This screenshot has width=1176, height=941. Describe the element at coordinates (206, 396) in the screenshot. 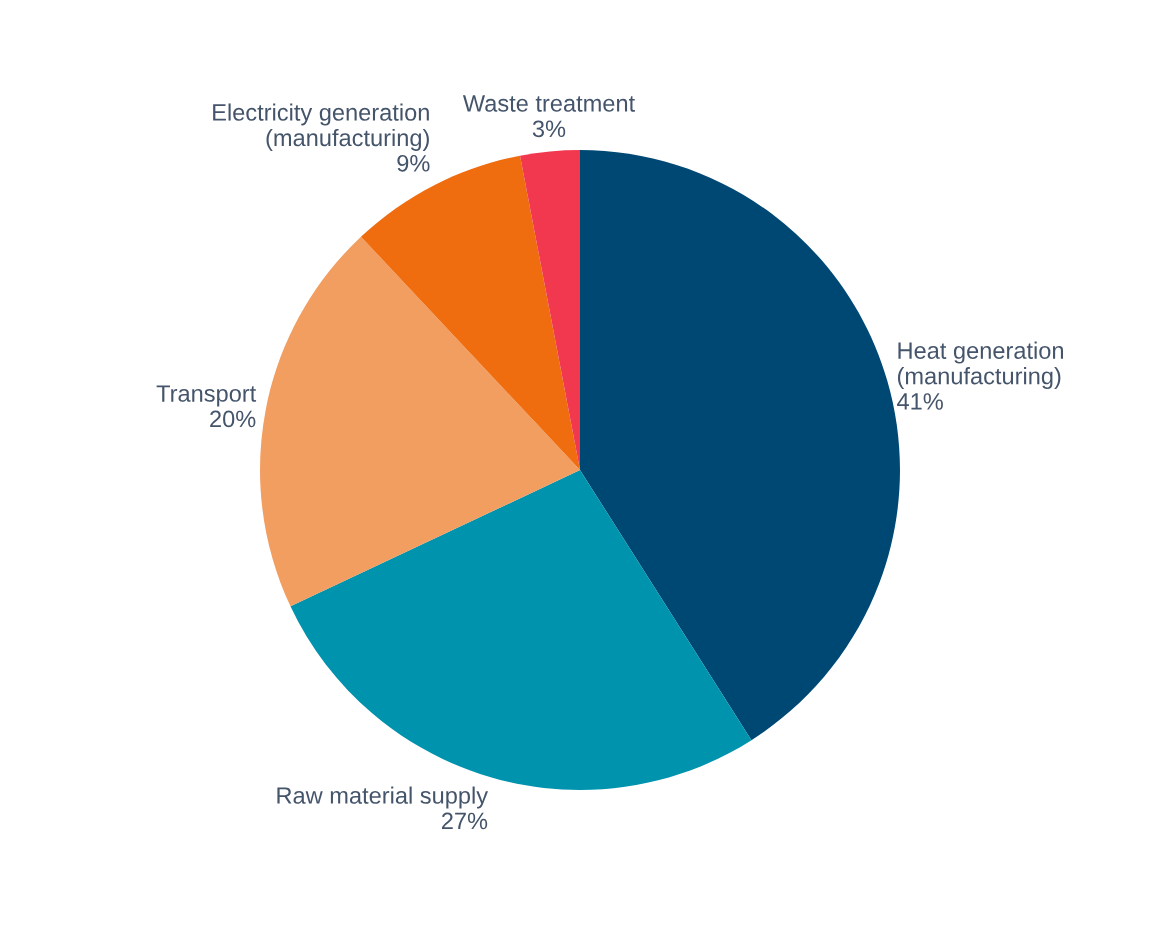

I see `slice-label: Transport` at that location.